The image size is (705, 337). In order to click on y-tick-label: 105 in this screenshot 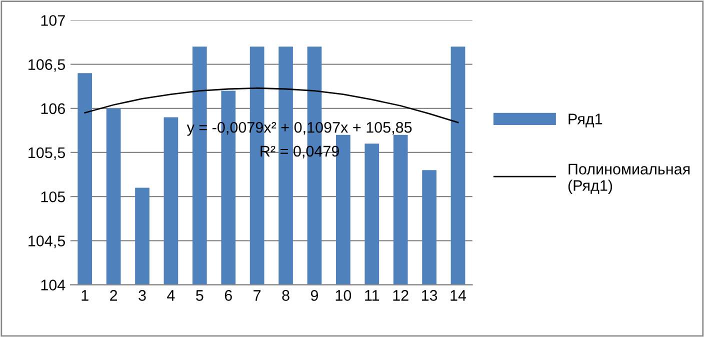, I will do `click(53, 196)`.